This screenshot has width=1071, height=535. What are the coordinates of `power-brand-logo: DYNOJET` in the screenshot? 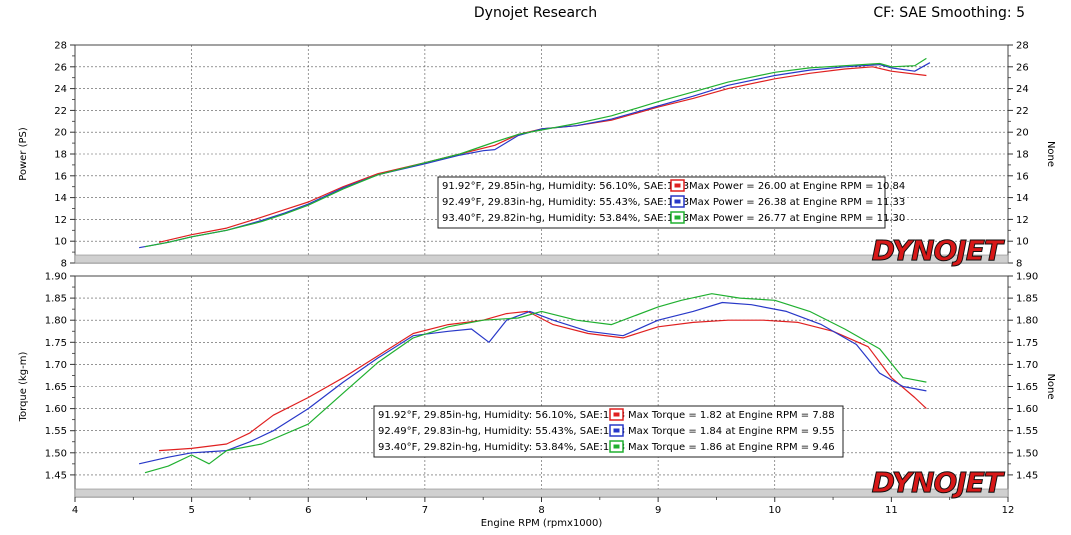 It's located at (938, 250).